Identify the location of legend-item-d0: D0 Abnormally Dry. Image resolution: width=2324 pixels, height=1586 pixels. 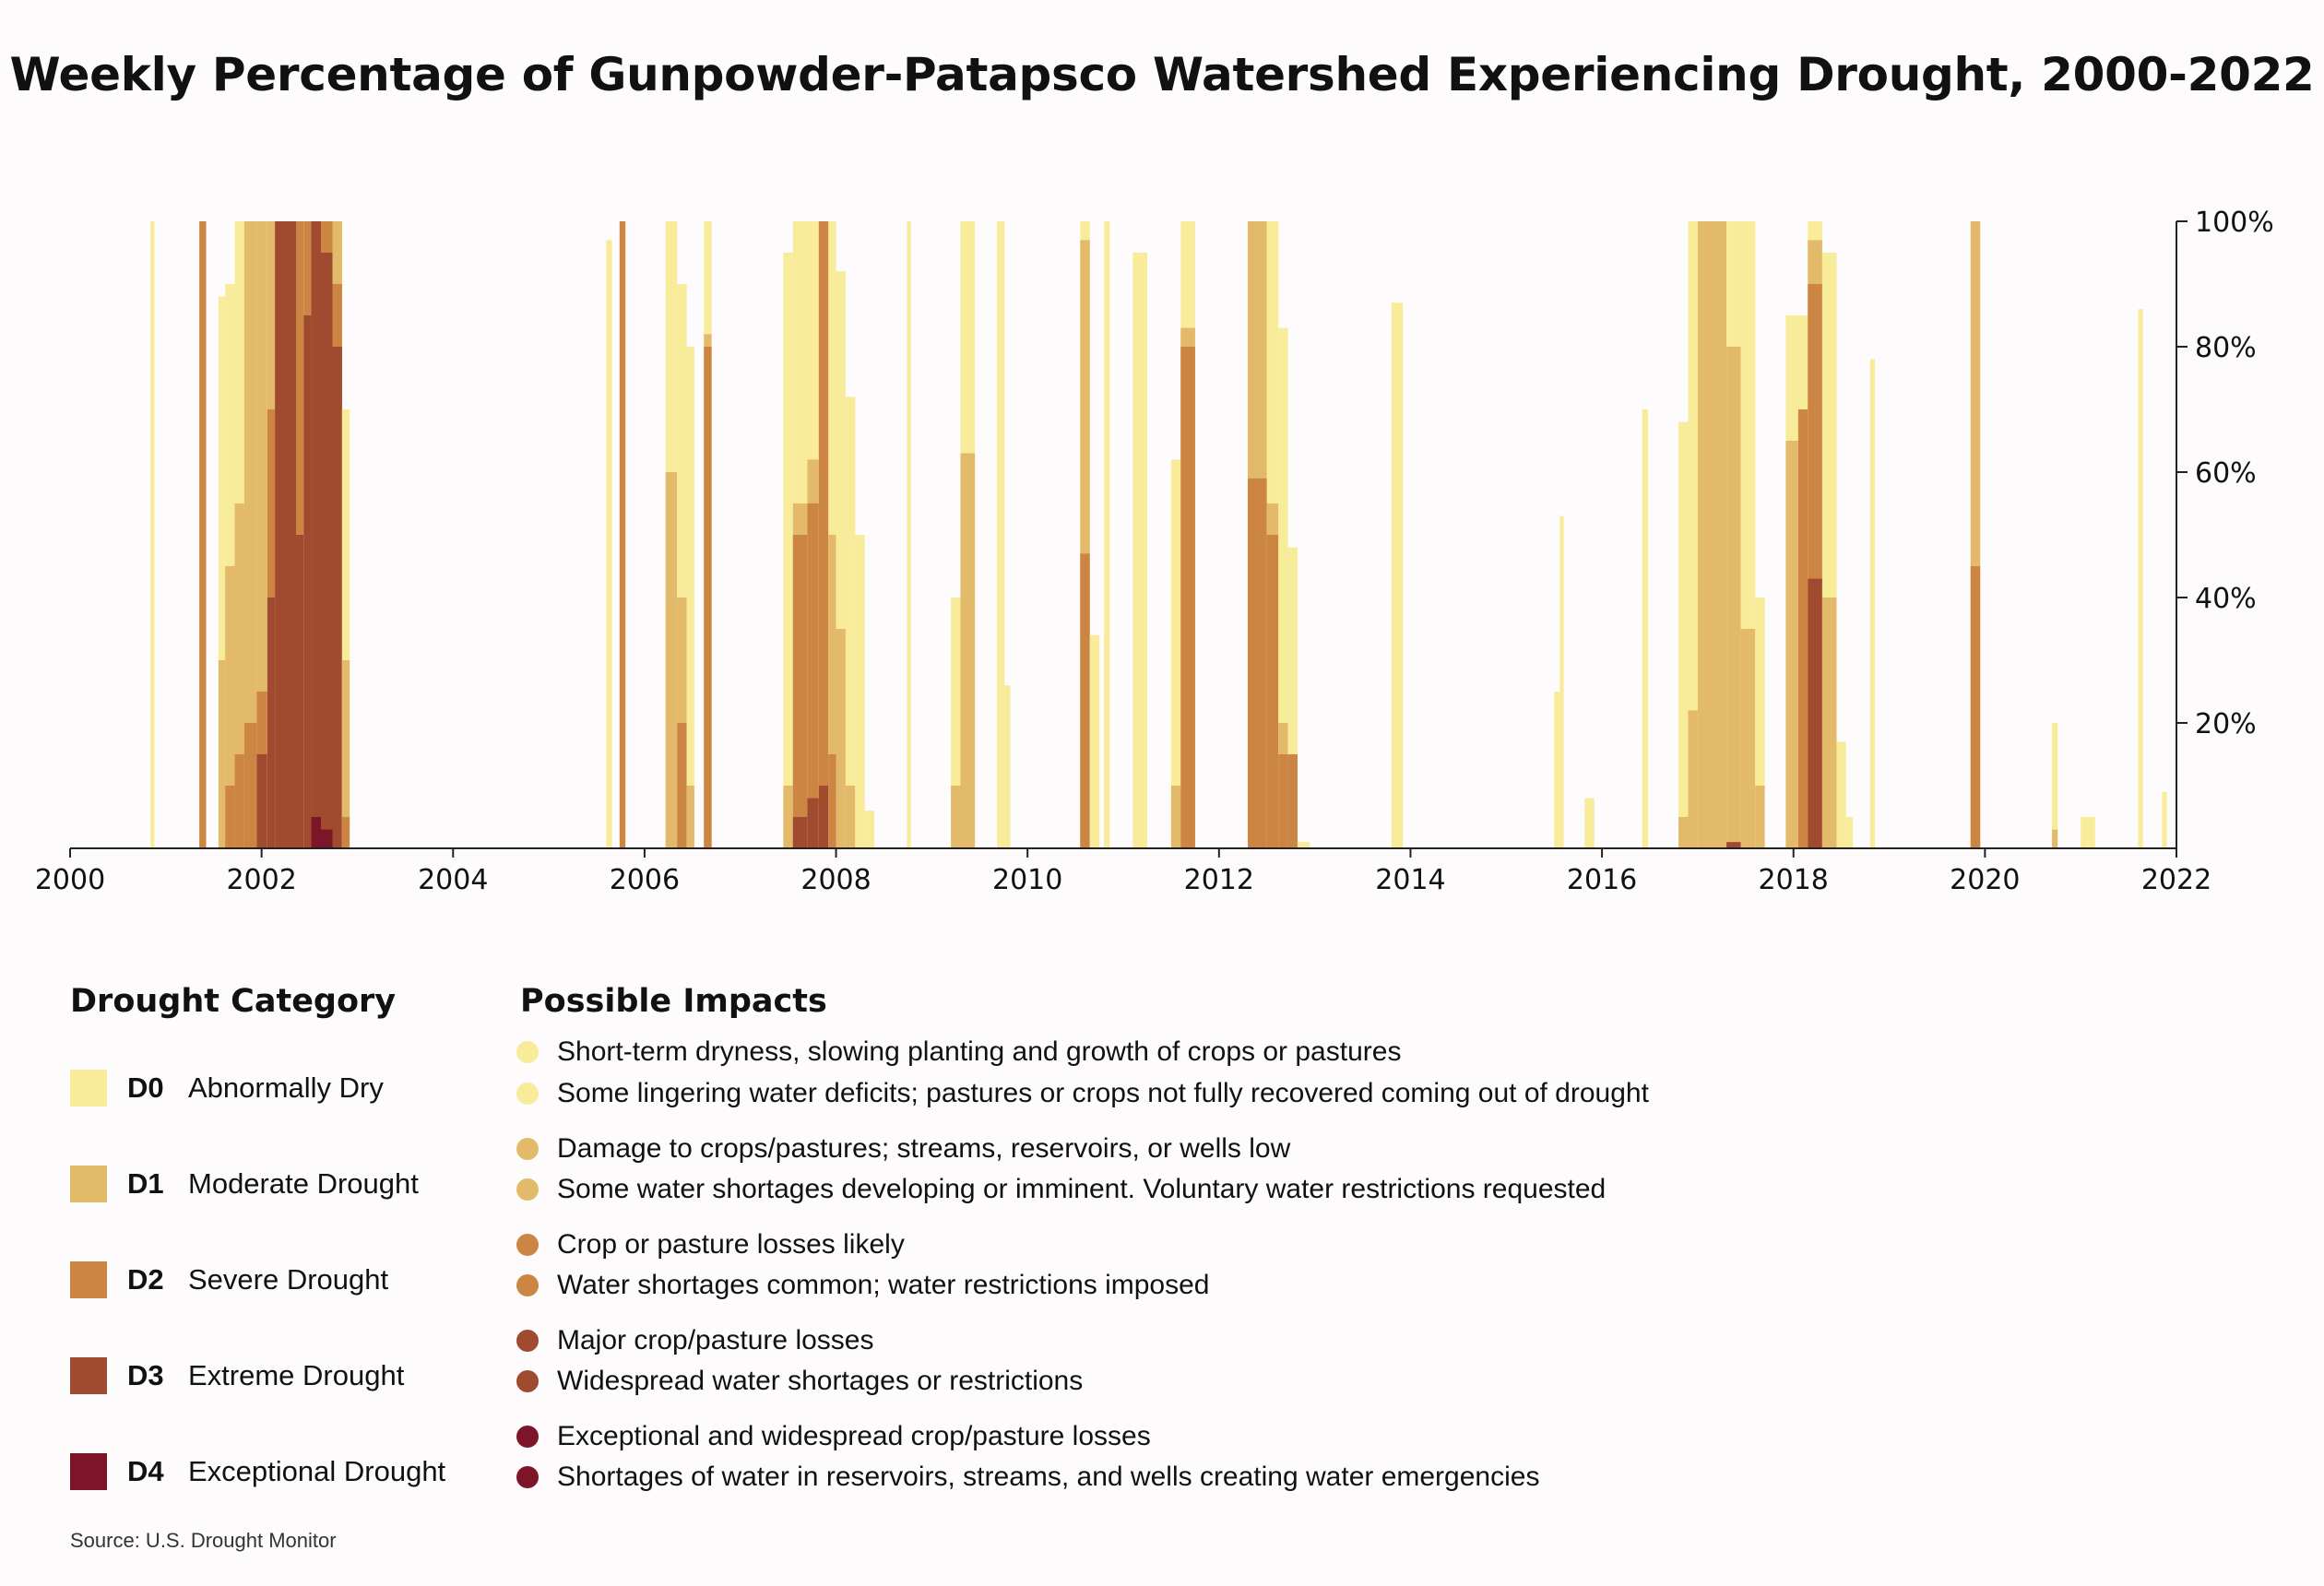
(227, 1088).